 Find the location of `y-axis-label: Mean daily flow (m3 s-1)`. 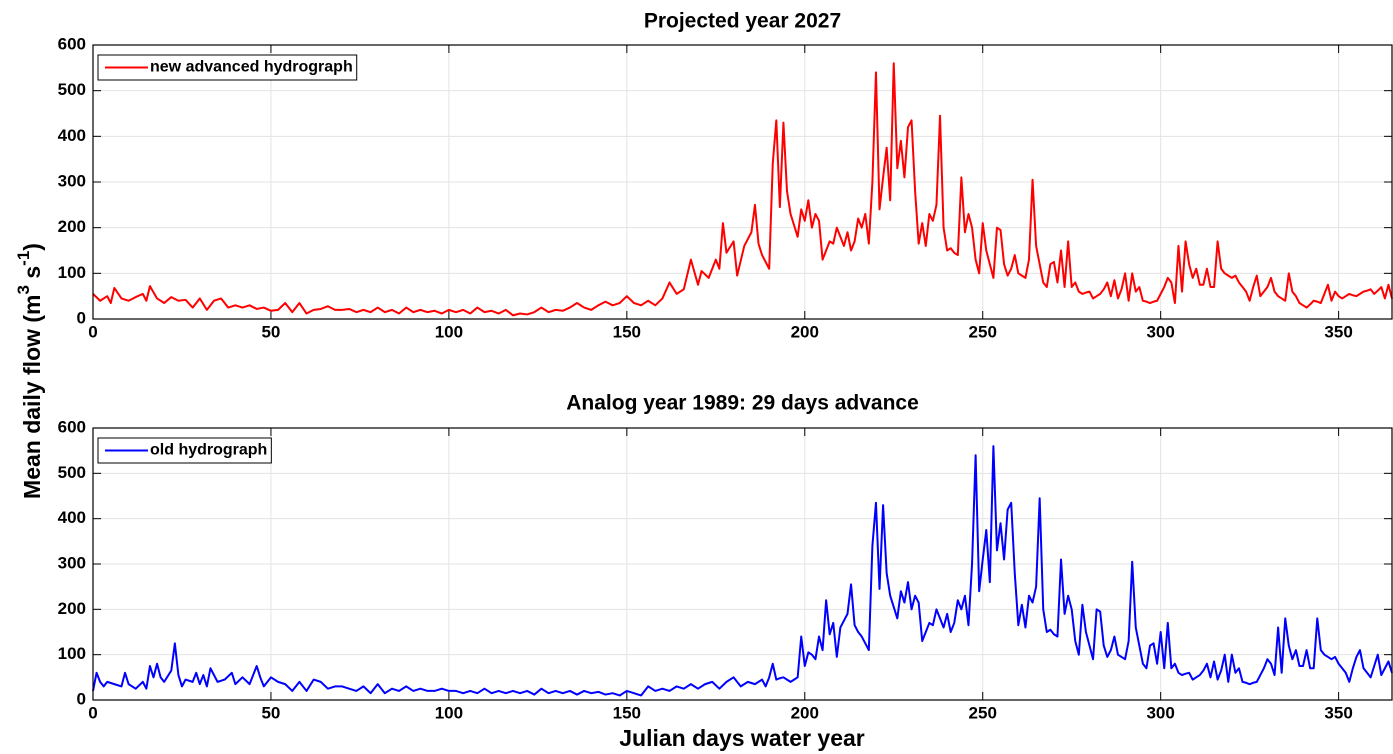

y-axis-label: Mean daily flow (m3 s-1) is located at coordinates (29, 371).